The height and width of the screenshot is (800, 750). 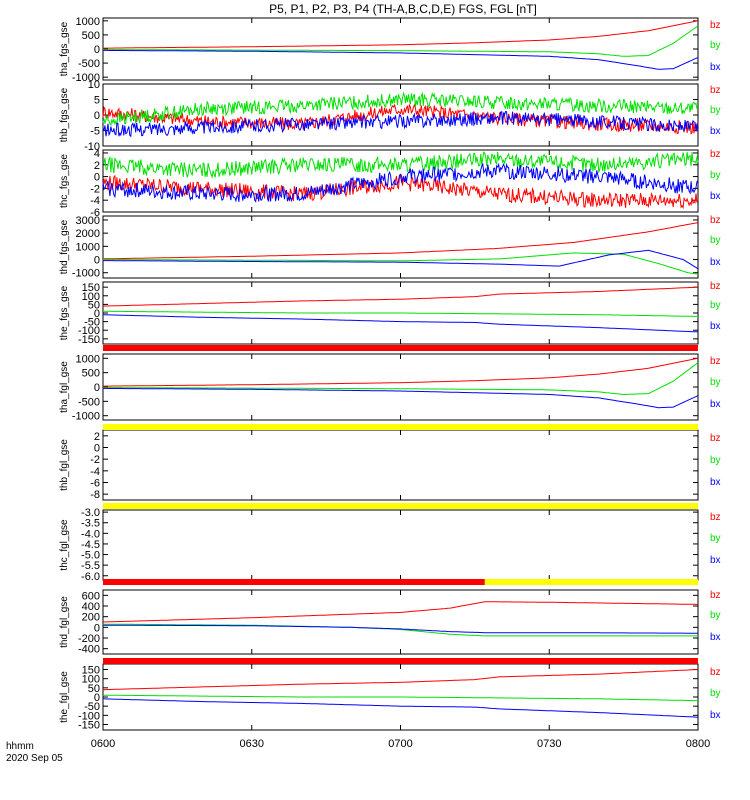 What do you see at coordinates (91, 297) in the screenshot?
I see `y-tick-label: 100` at bounding box center [91, 297].